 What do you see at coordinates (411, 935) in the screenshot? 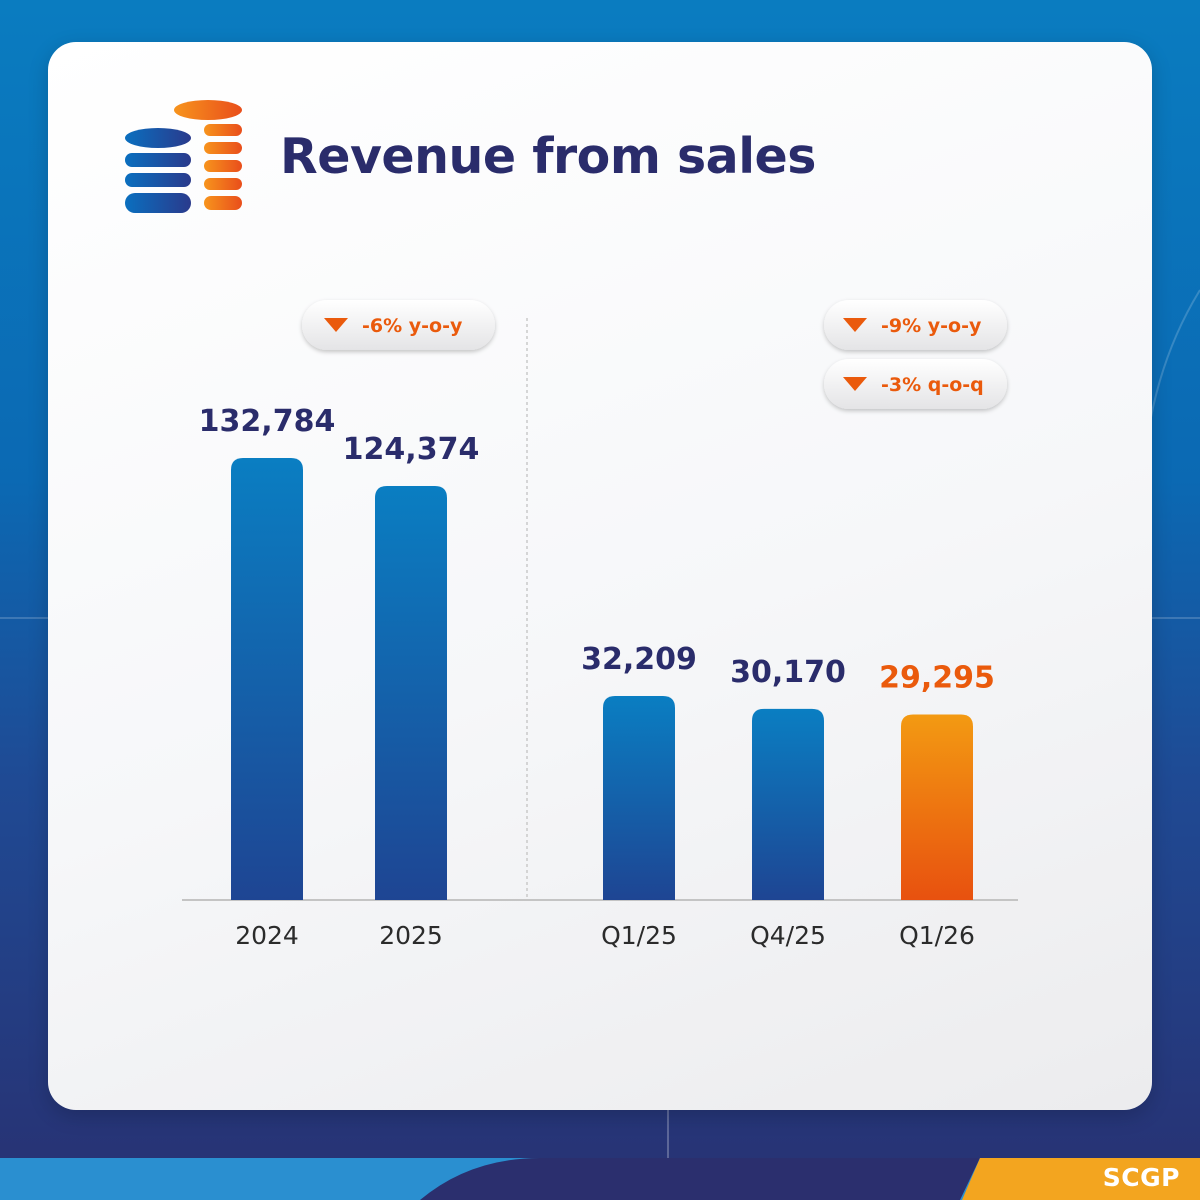
I see `tick-label-2025: 2025` at bounding box center [411, 935].